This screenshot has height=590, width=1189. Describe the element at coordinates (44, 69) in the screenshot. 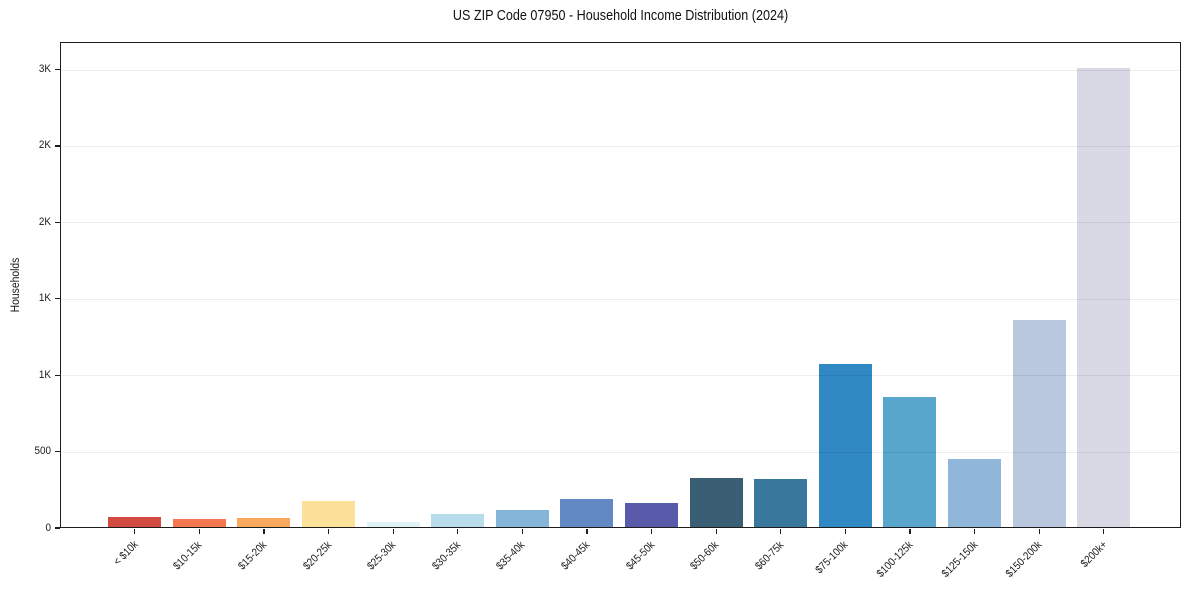

I see `y-tick-label-6: 3K` at that location.